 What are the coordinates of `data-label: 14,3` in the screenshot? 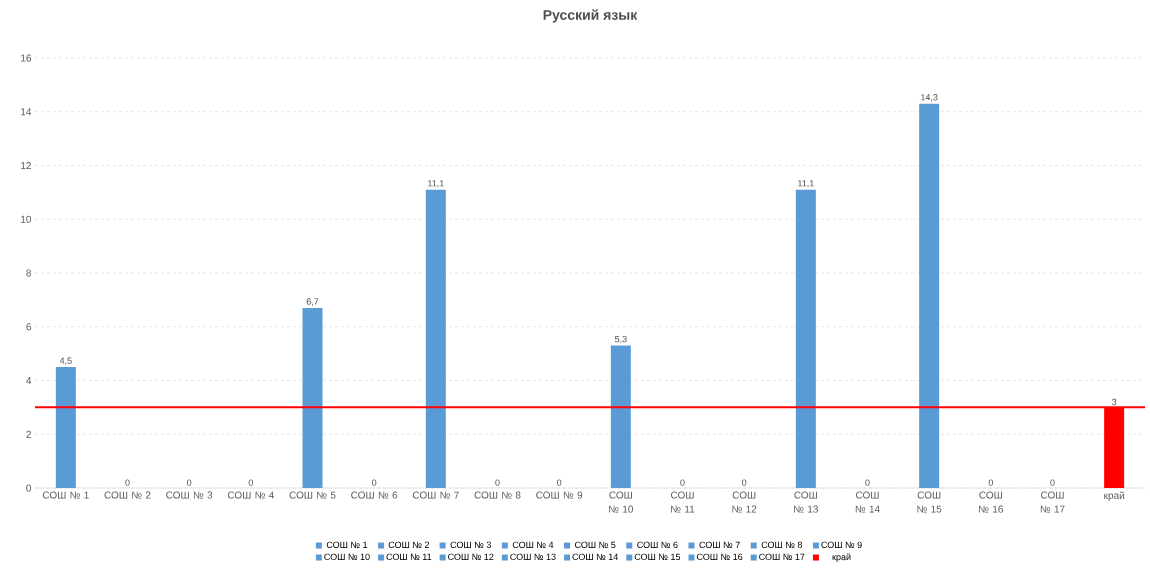 It's located at (929, 98).